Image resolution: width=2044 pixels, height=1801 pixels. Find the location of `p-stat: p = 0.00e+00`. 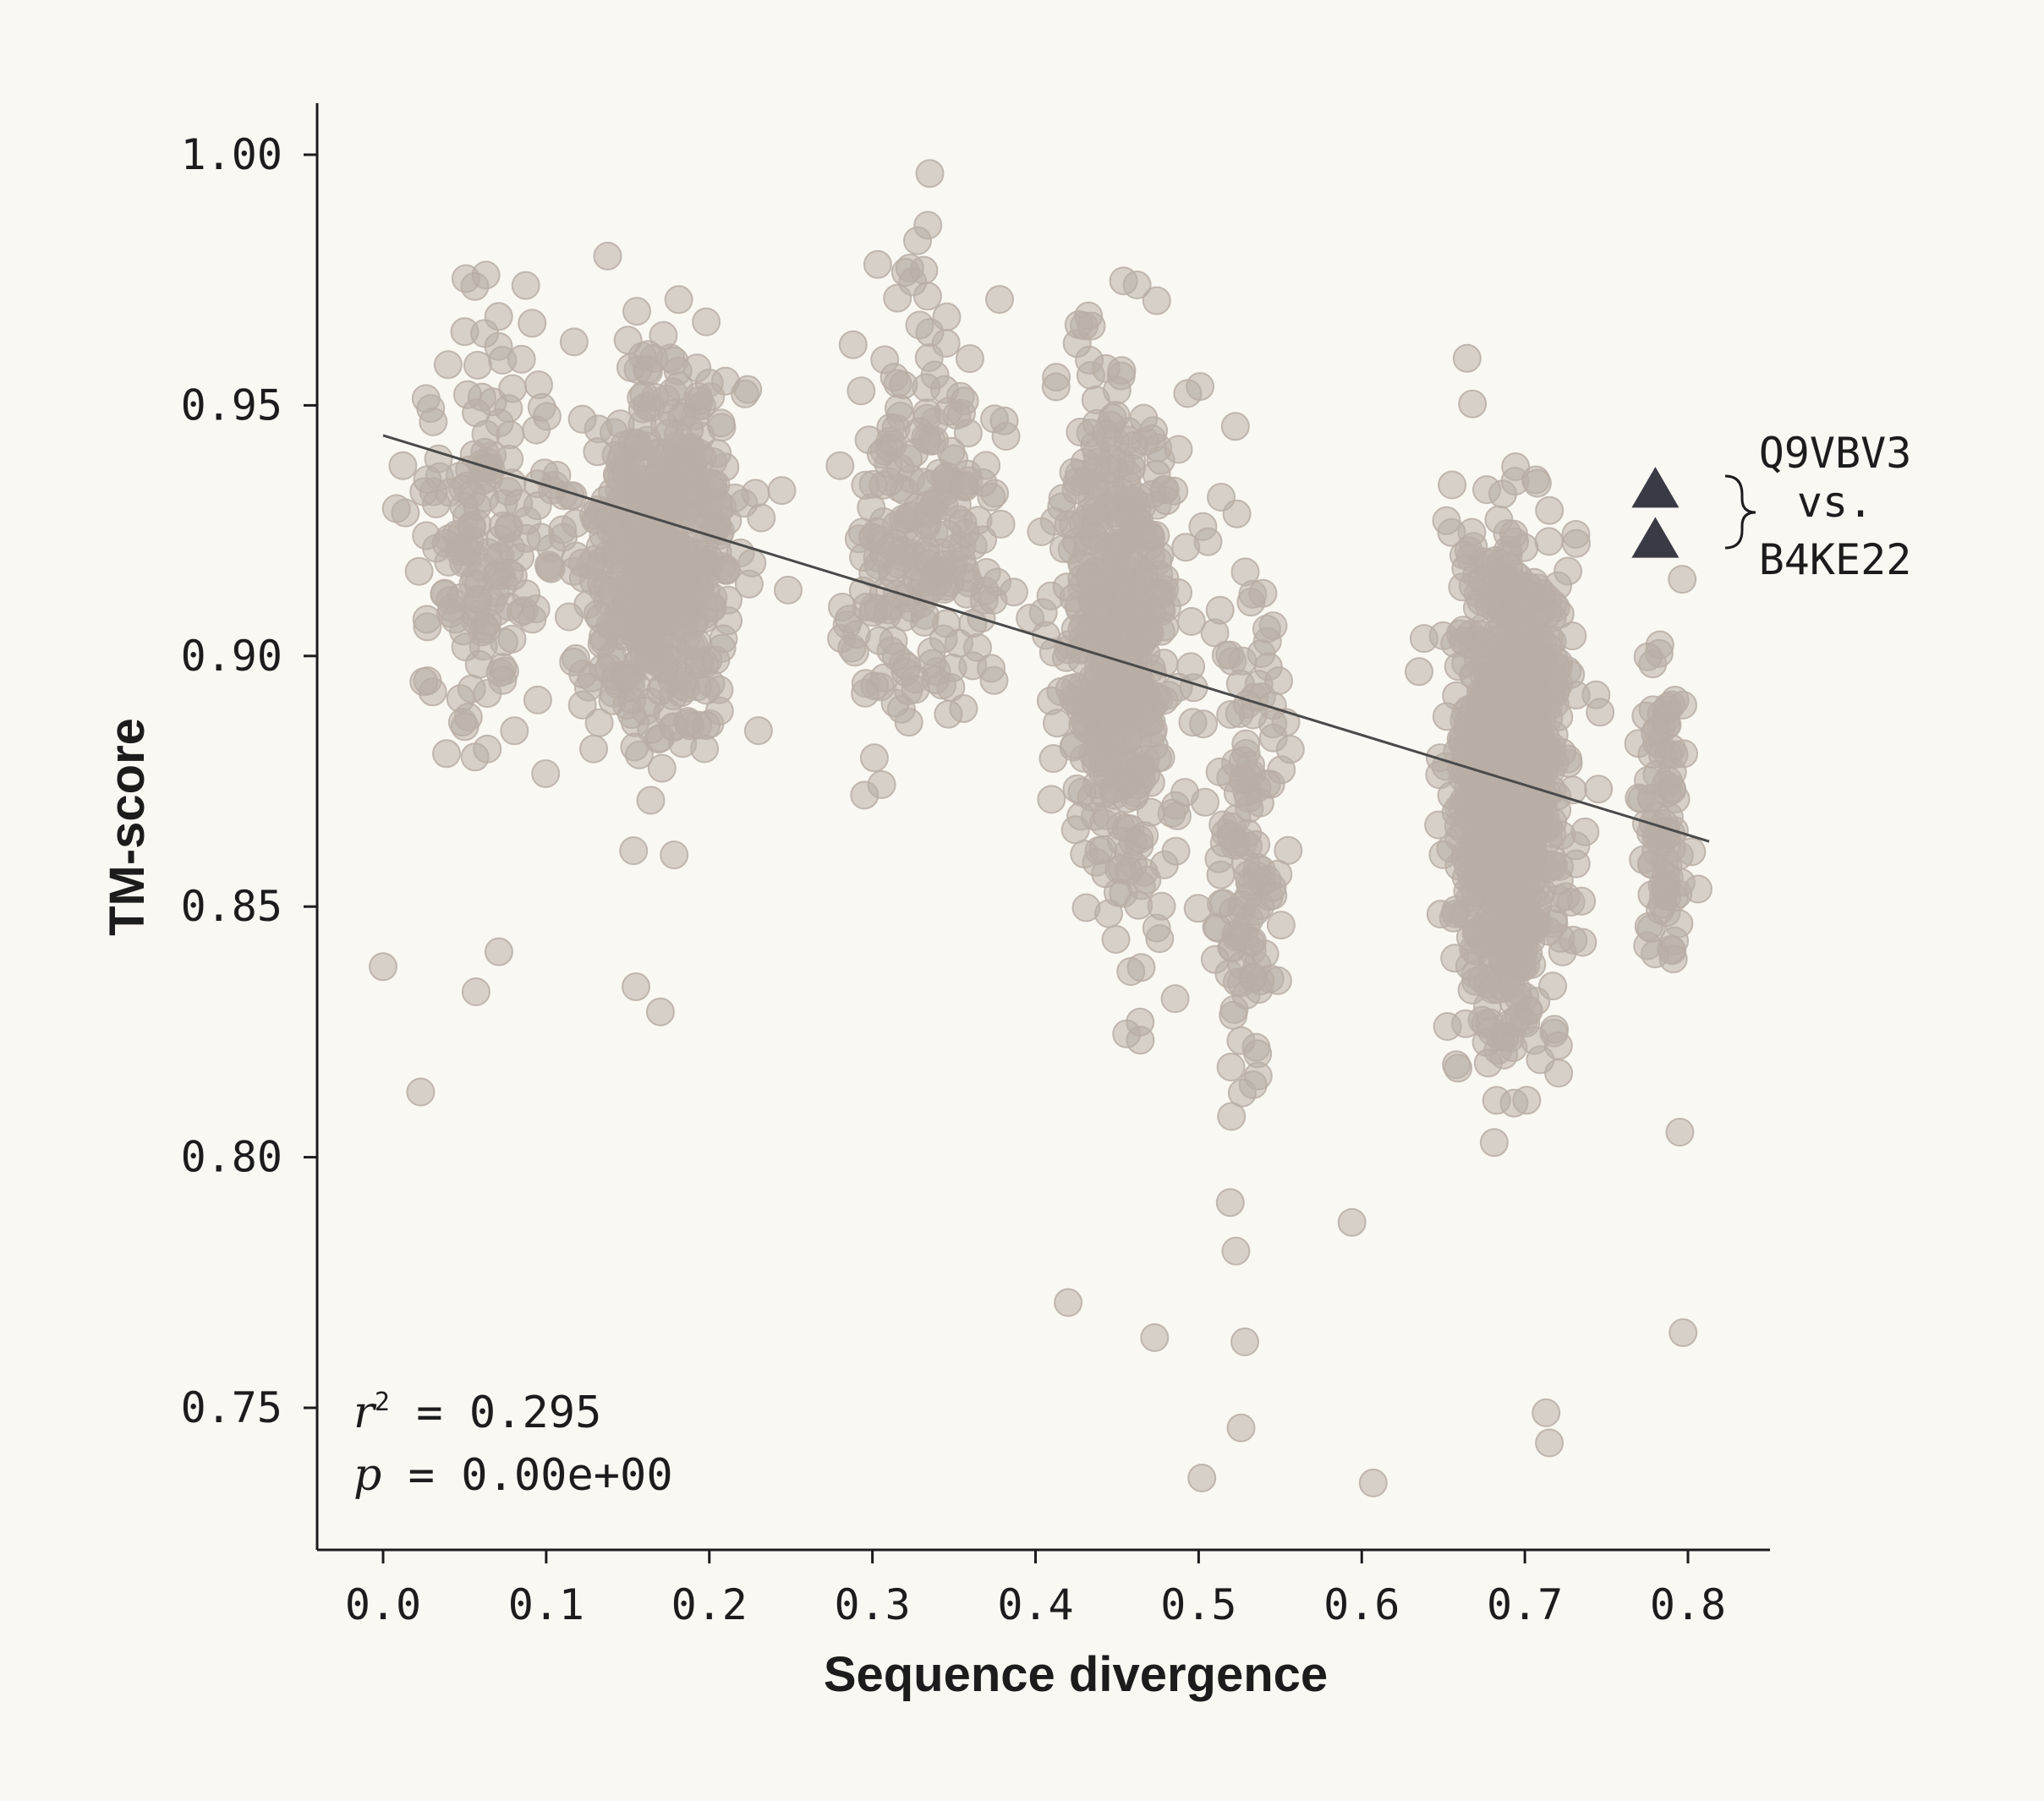

p-stat: p = 0.00e+00 is located at coordinates (513, 1475).